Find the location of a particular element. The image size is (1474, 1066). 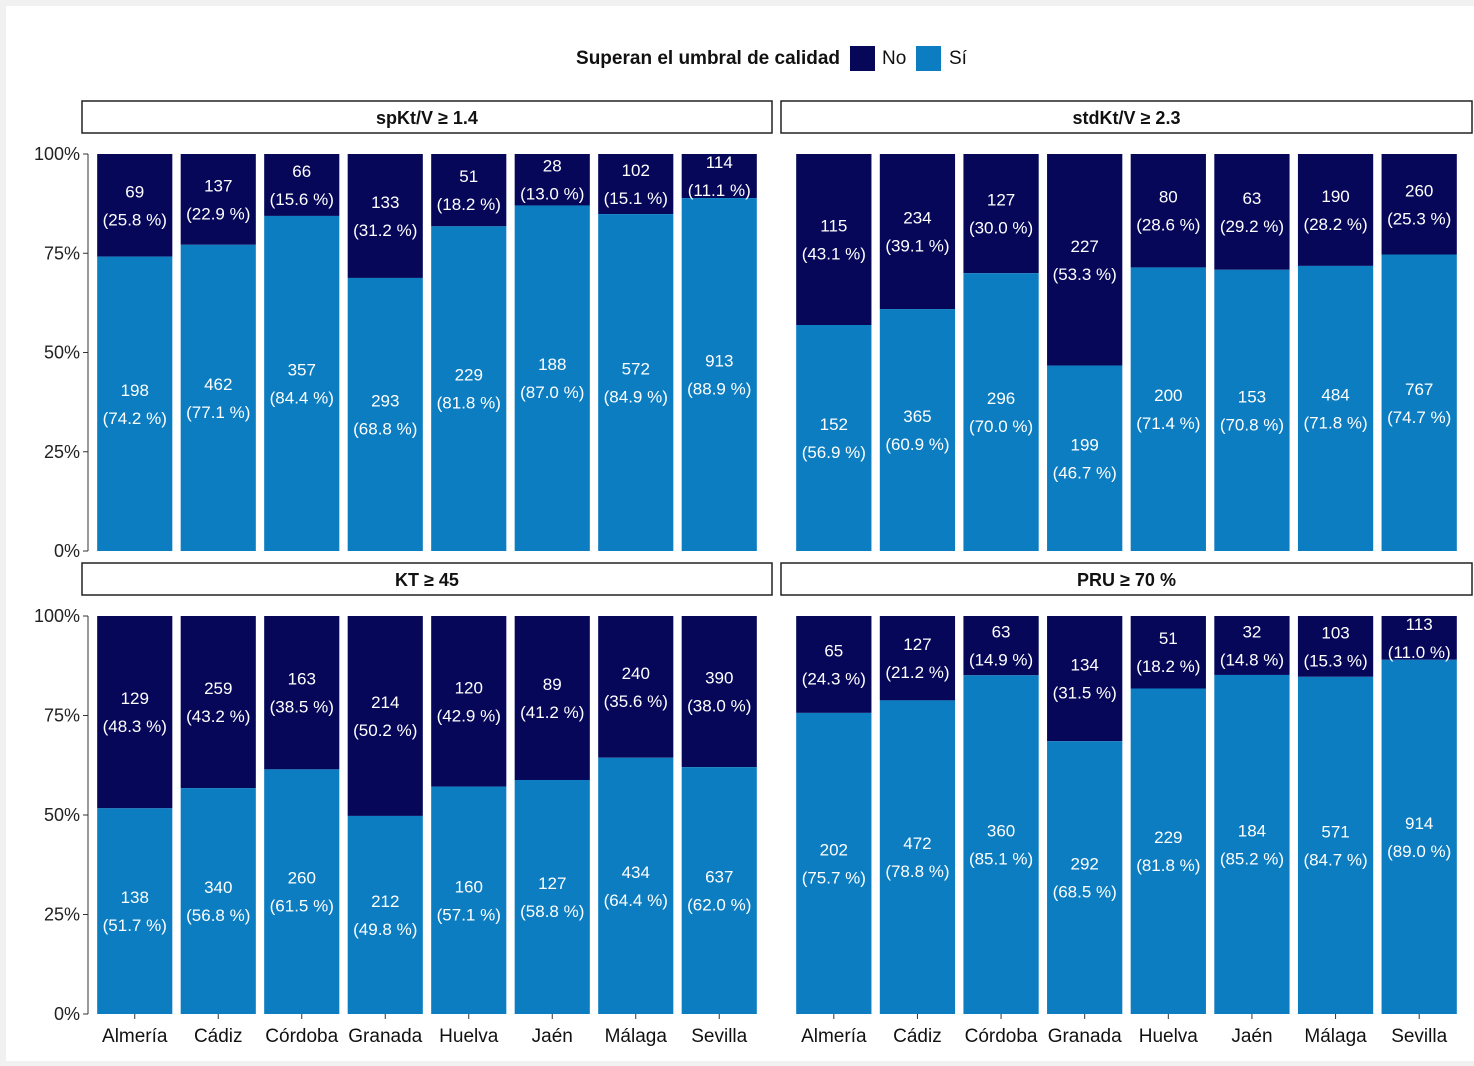

data-label-si-count: 153 is located at coordinates (1252, 396).